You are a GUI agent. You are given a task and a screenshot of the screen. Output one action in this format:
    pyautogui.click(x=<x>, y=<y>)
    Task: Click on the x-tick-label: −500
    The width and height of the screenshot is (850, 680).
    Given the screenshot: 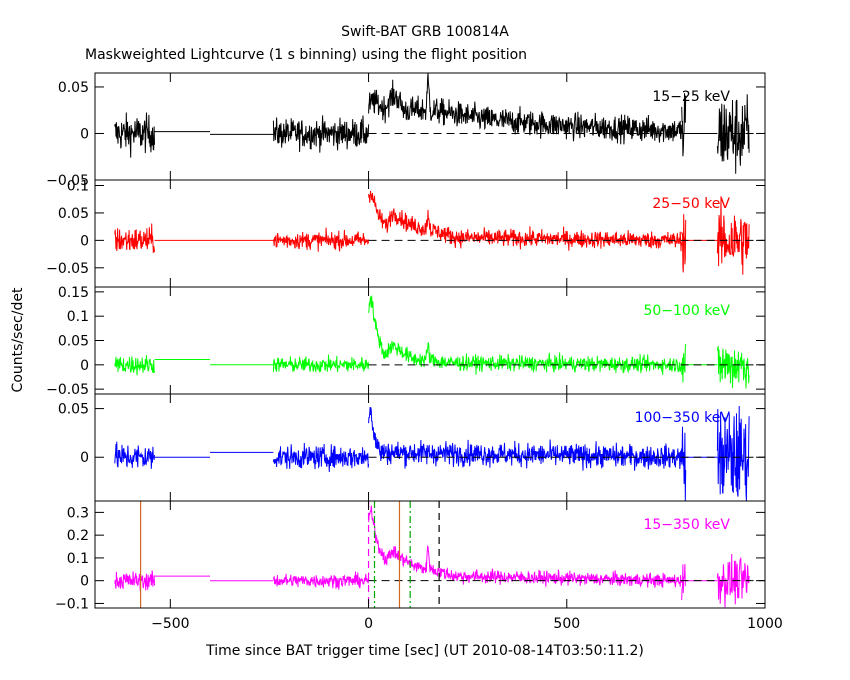 What is the action you would take?
    pyautogui.click(x=170, y=624)
    